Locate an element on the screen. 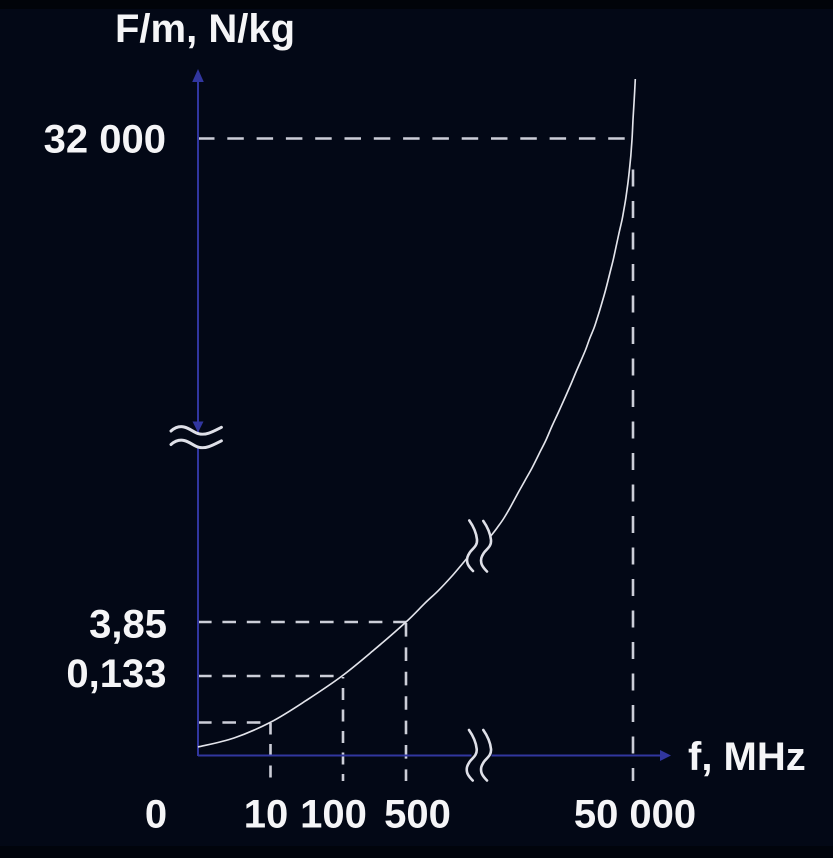 The width and height of the screenshot is (833, 858). svg-text: 3,85 is located at coordinates (128, 625).